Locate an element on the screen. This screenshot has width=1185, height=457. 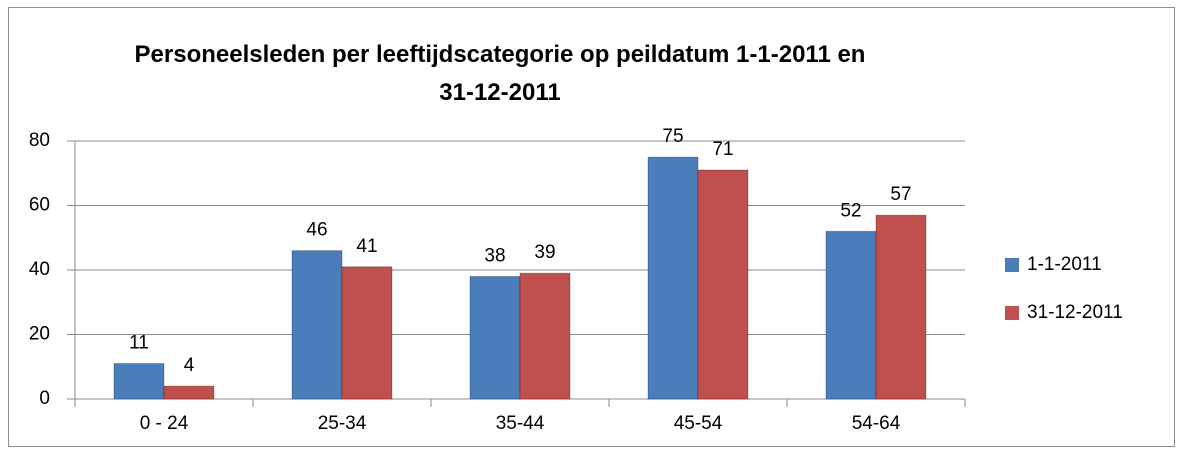
value-label: 52 is located at coordinates (850, 210).